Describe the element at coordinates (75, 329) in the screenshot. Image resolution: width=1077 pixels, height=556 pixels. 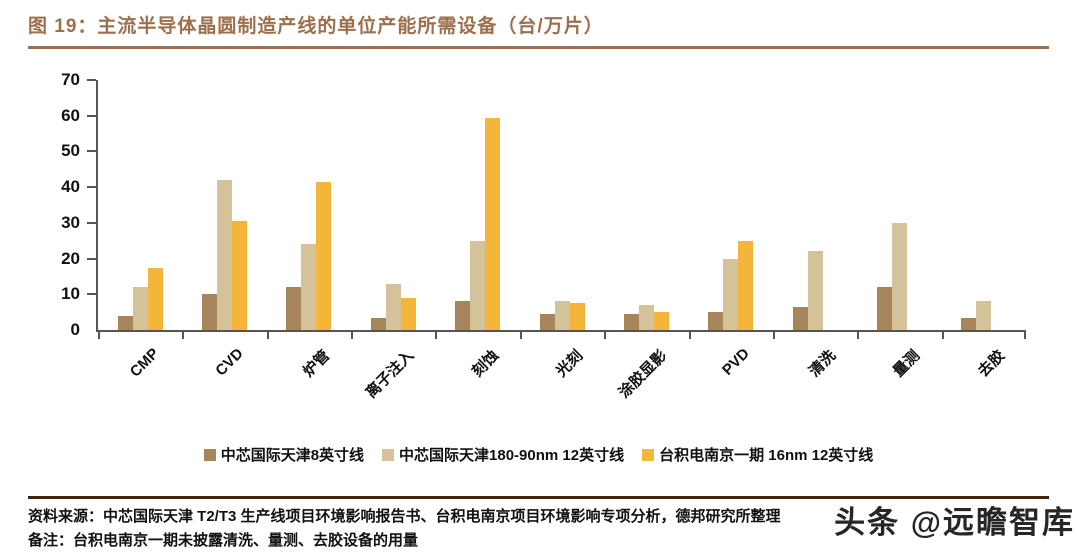
I see `y-tick-label-0: 0` at that location.